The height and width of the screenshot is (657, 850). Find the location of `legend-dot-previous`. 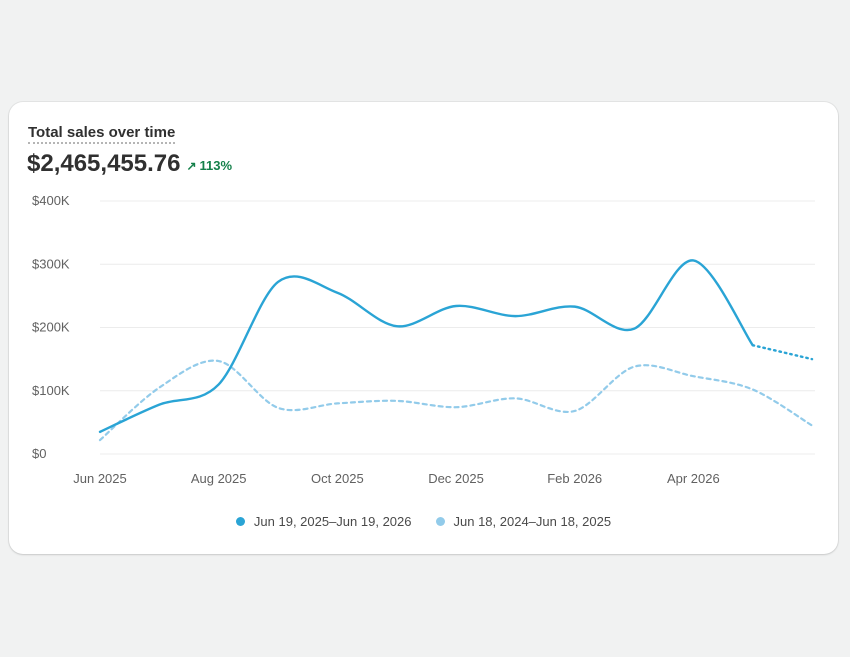

legend-dot-previous is located at coordinates (440, 521).